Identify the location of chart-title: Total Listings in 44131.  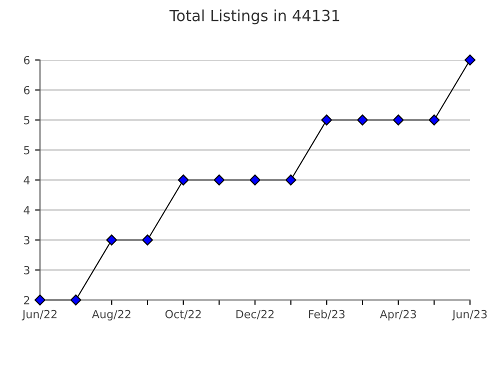
(254, 17).